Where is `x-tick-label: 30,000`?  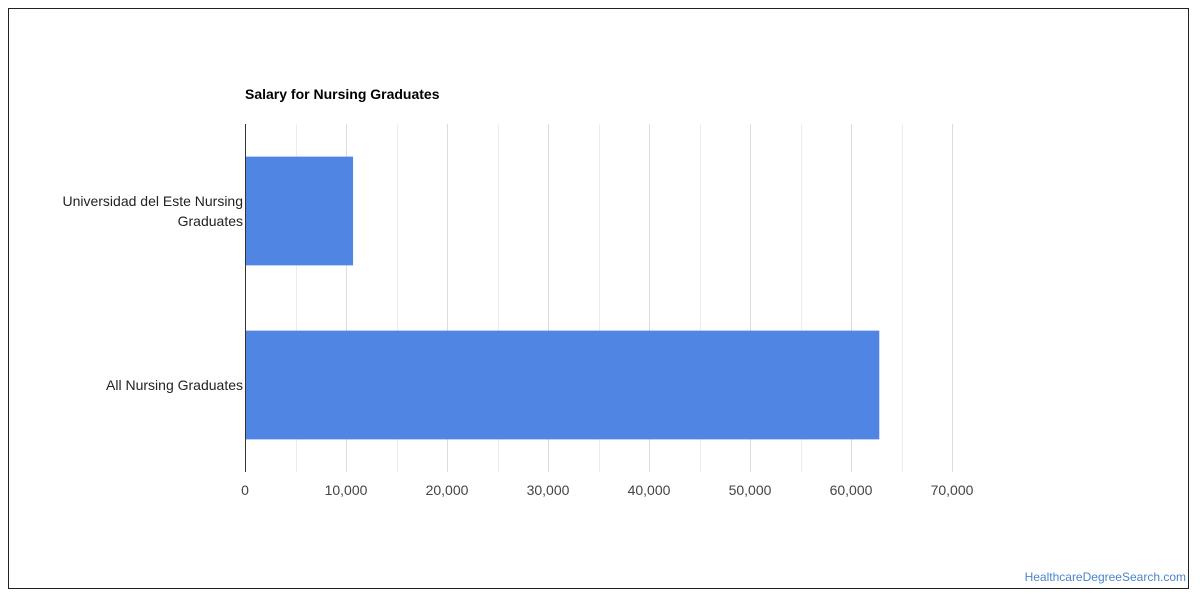
x-tick-label: 30,000 is located at coordinates (548, 490).